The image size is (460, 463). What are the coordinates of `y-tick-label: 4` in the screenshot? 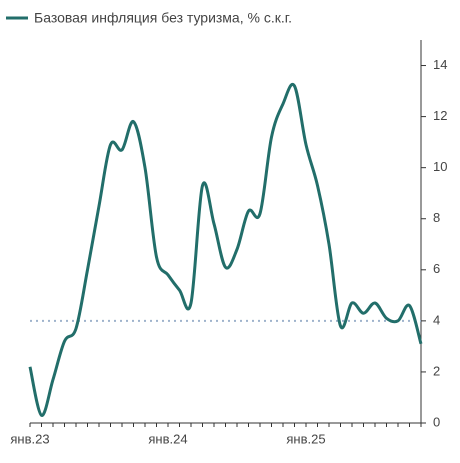 It's located at (436, 319).